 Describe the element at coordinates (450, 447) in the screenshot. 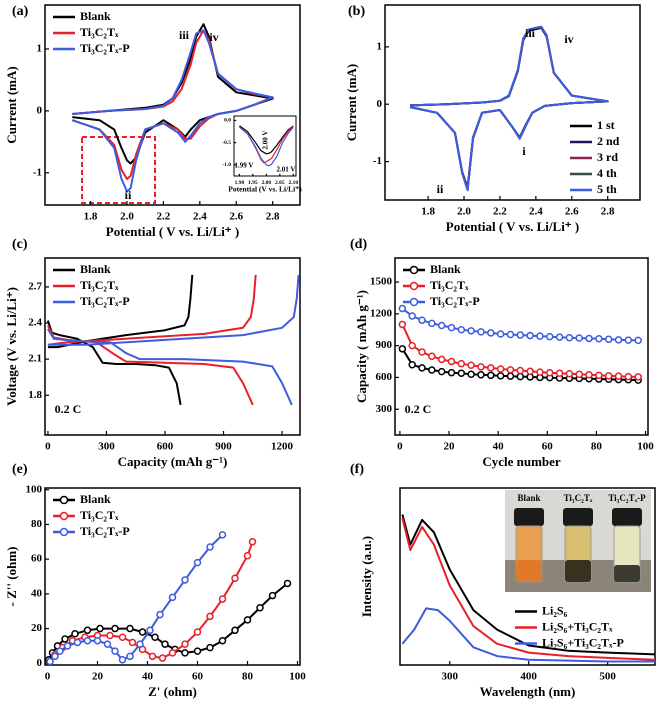

I see `x-tick-label: 20` at that location.